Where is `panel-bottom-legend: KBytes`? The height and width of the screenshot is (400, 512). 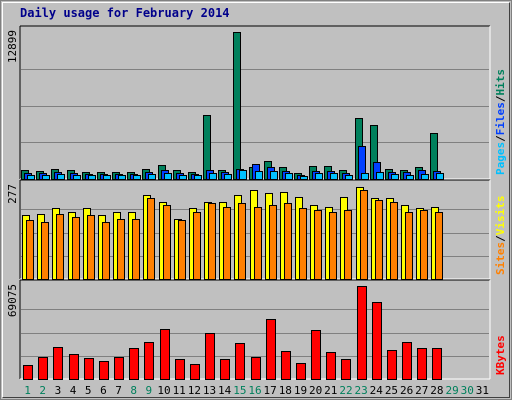
panel-bottom-legend: KBytes is located at coordinates (500, 355).